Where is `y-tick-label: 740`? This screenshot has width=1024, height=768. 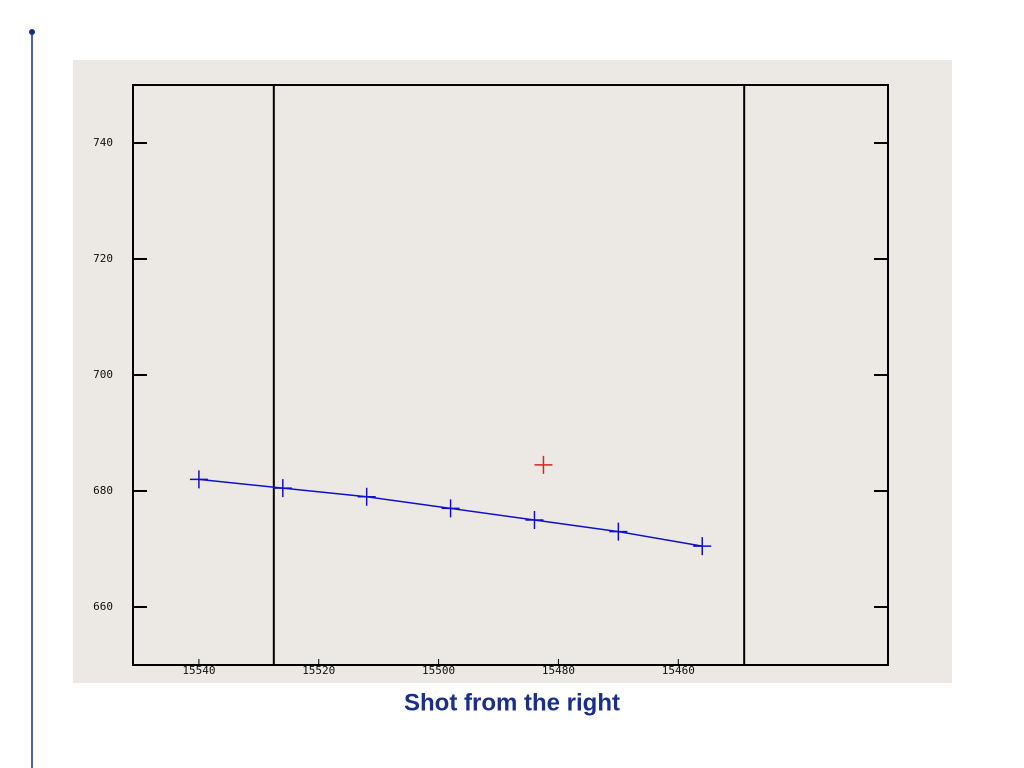
y-tick-label: 740 is located at coordinates (103, 142).